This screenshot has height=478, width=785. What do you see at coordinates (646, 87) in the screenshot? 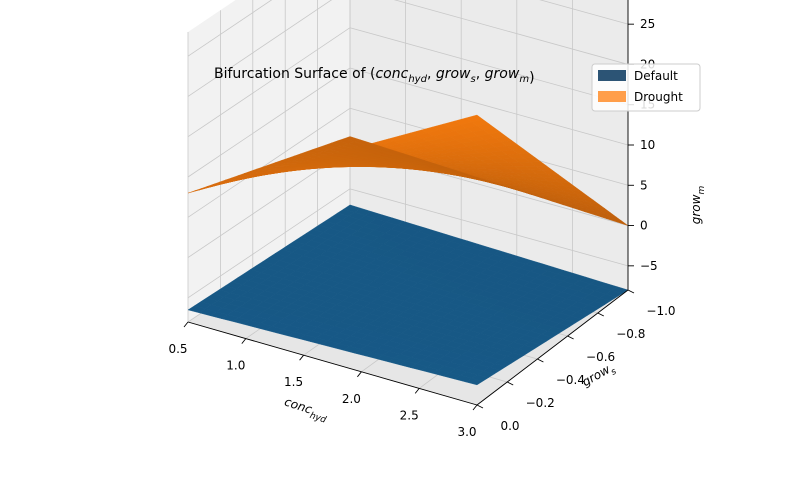
I see `chart-legend: Default Drought` at bounding box center [646, 87].